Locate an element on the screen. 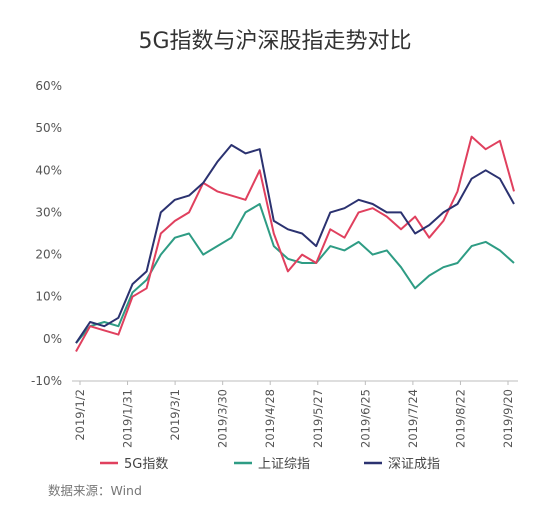 The height and width of the screenshot is (515, 550). source-note: 数据来源：Wind is located at coordinates (95, 490).